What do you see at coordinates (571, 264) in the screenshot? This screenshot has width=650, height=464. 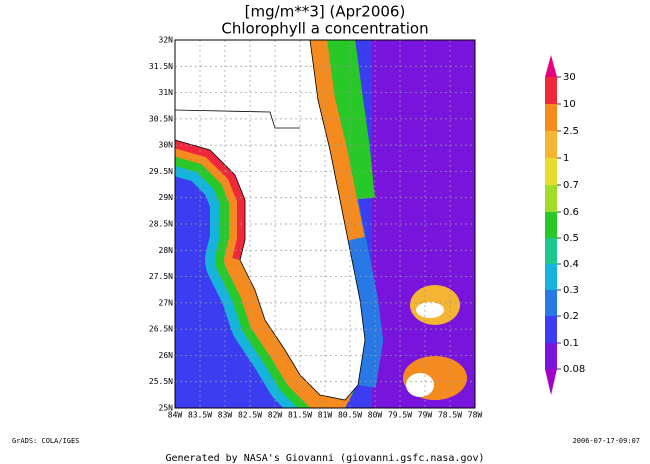 I see `colorbar-label: 0.4` at bounding box center [571, 264].